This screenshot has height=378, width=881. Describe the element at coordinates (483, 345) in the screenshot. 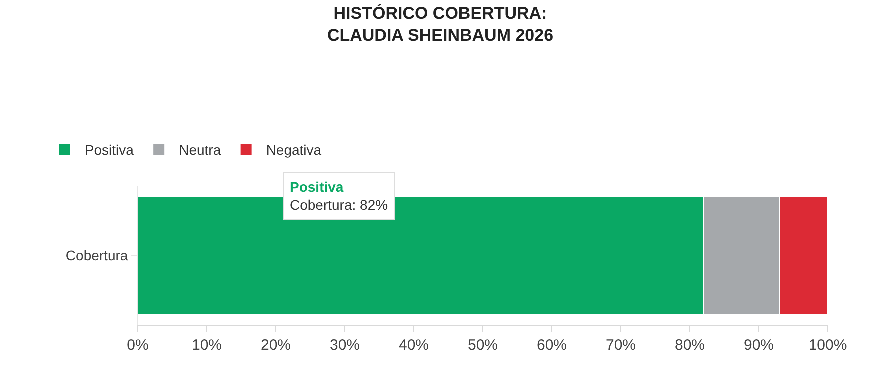

I see `x-tick-label: 50%` at that location.